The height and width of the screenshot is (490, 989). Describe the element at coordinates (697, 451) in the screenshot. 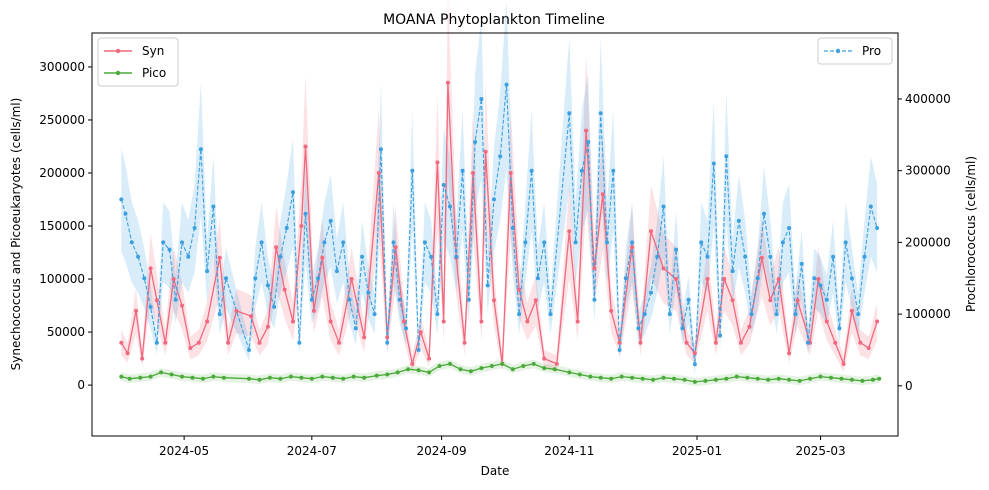

I see `x-tick-label: 2025-01` at that location.